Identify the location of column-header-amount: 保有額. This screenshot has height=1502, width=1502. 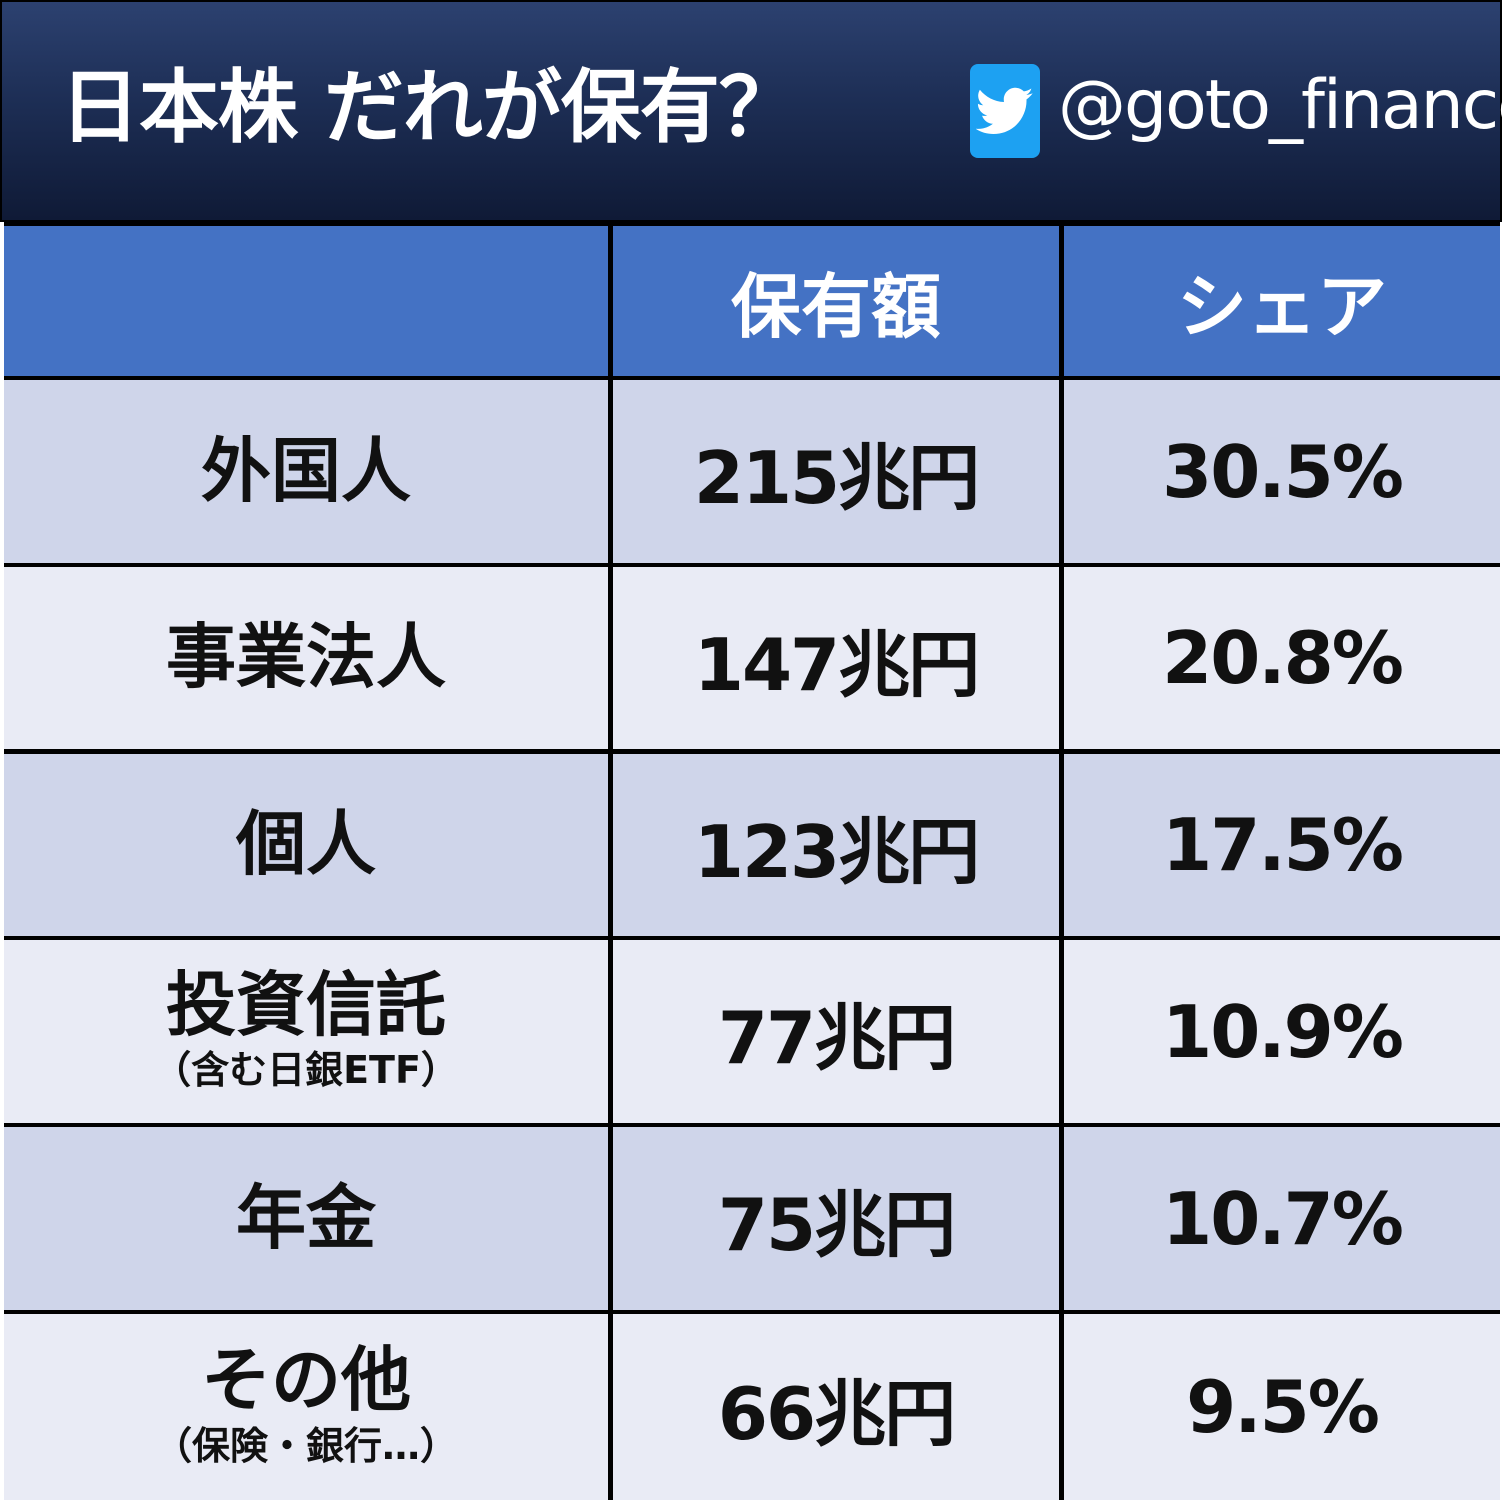
(836, 301).